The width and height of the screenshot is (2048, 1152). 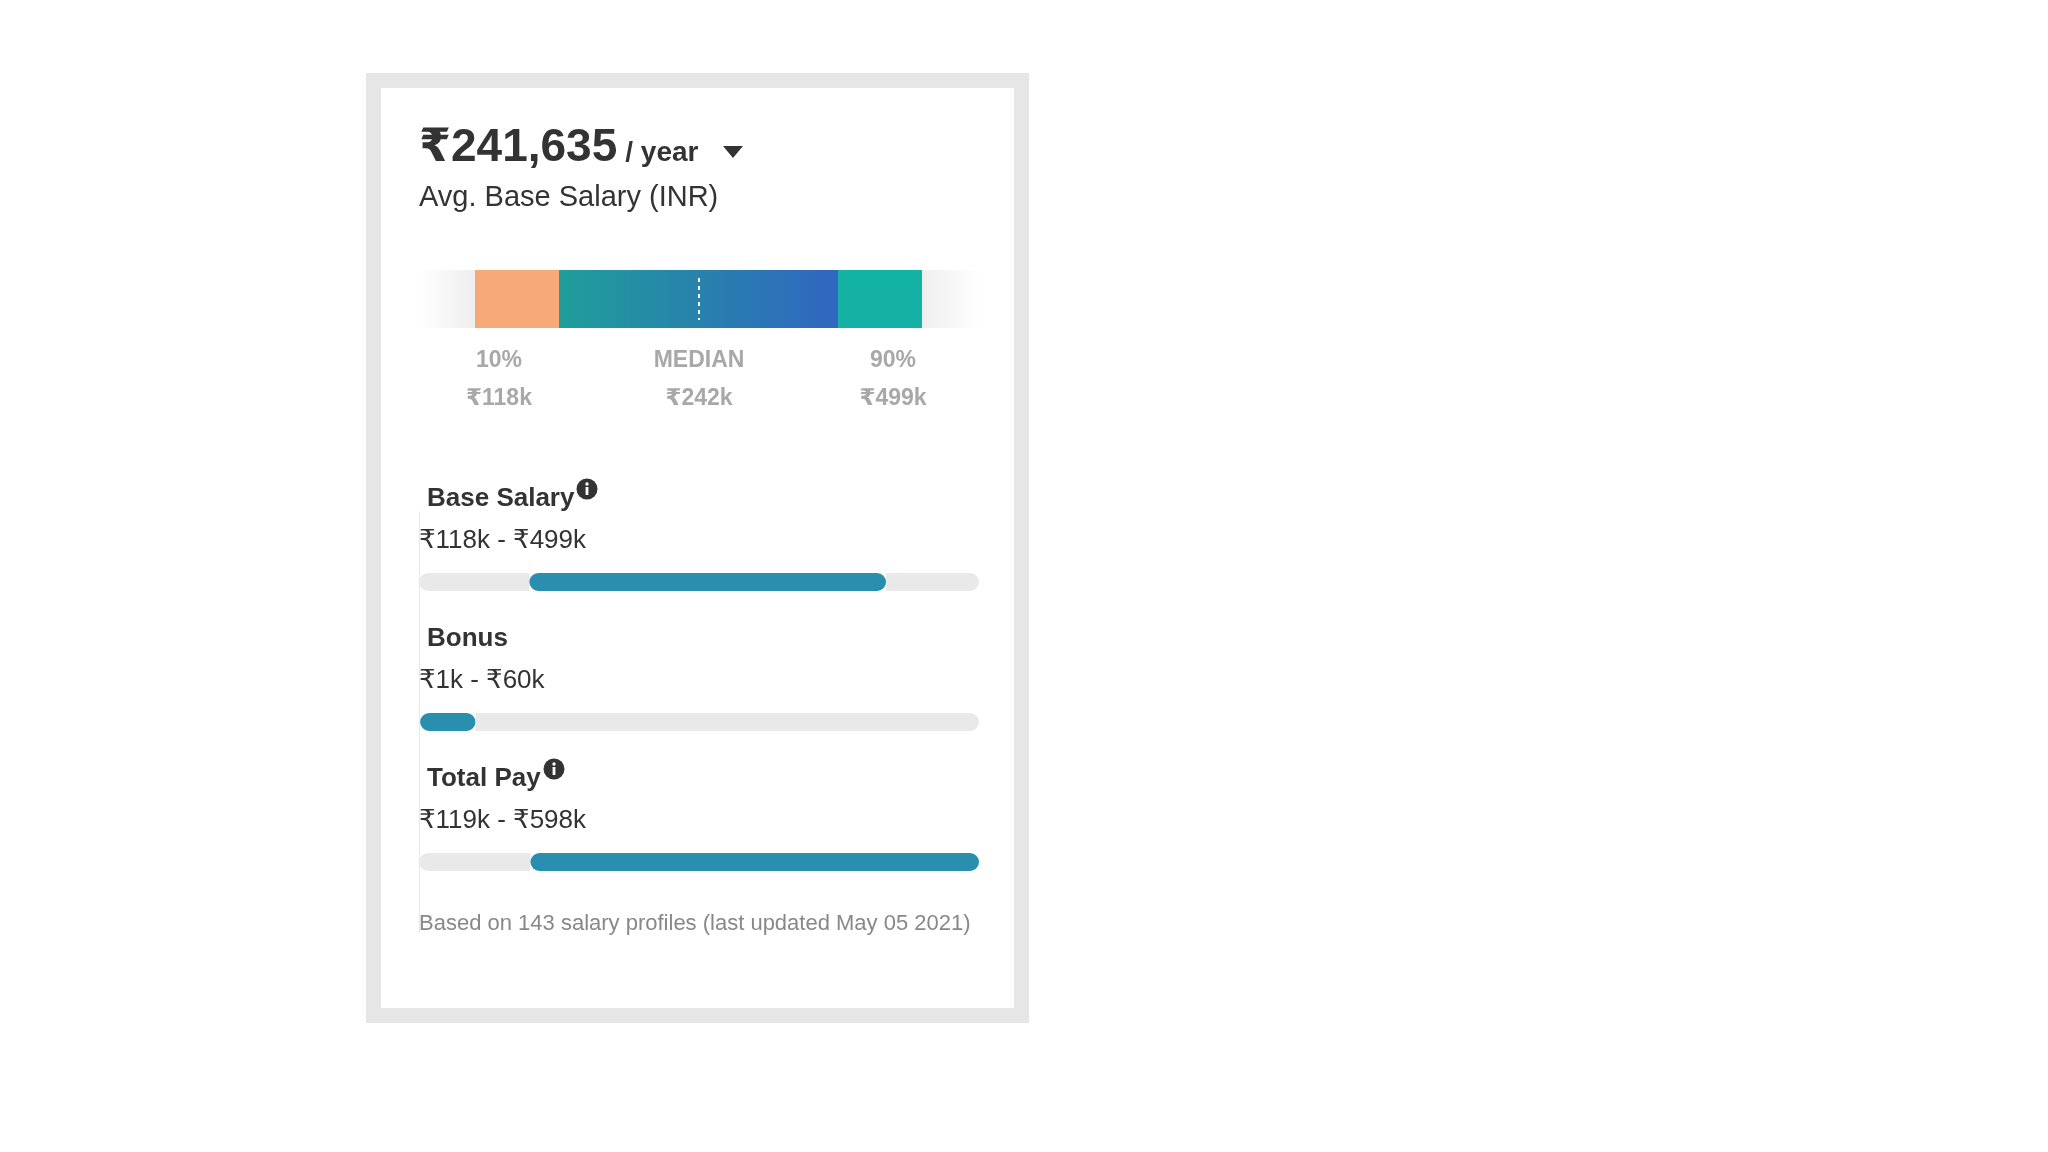 I want to click on text: 90%, so click(x=892, y=359).